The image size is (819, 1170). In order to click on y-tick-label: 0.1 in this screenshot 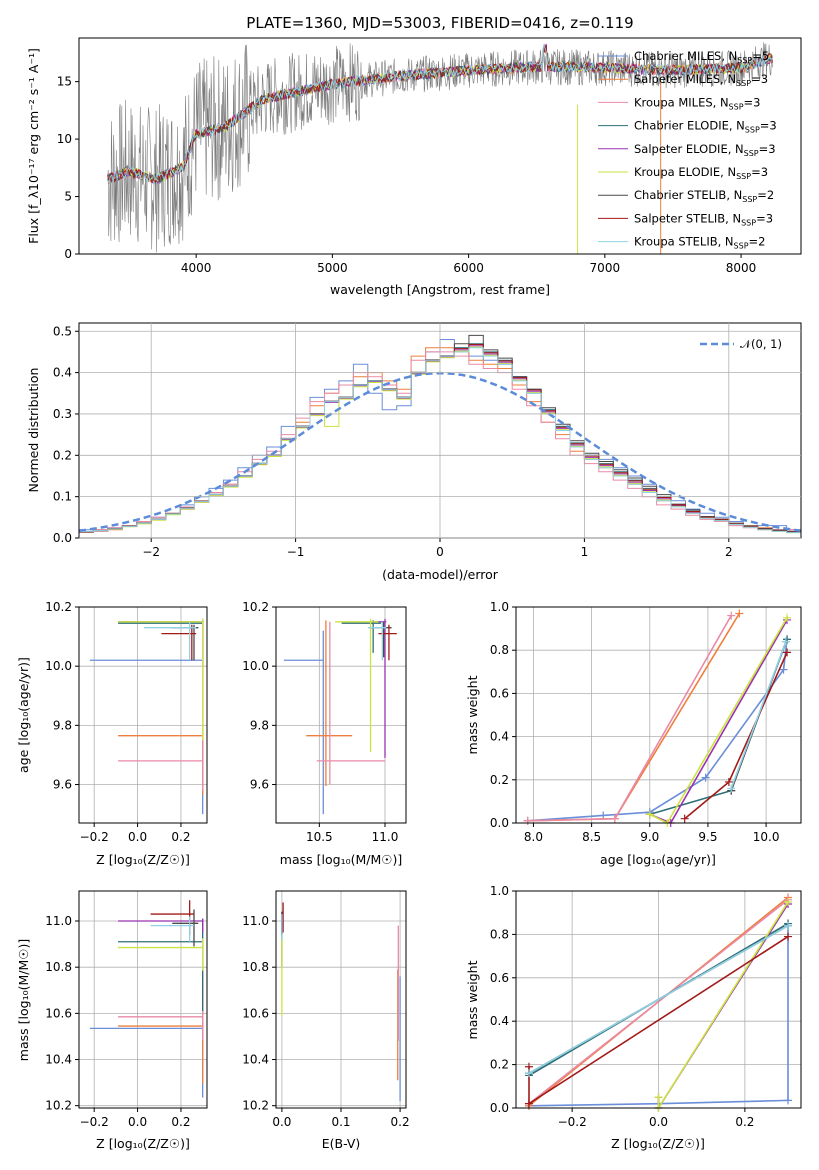, I will do `click(62, 497)`.